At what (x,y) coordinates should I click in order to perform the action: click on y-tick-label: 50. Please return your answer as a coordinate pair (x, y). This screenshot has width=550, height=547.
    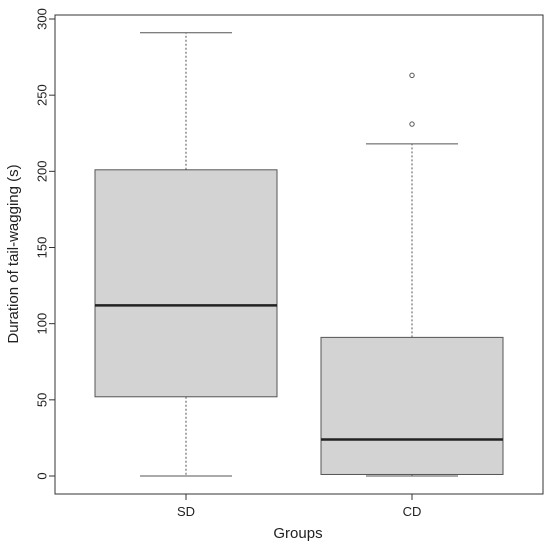
    Looking at the image, I should click on (42, 400).